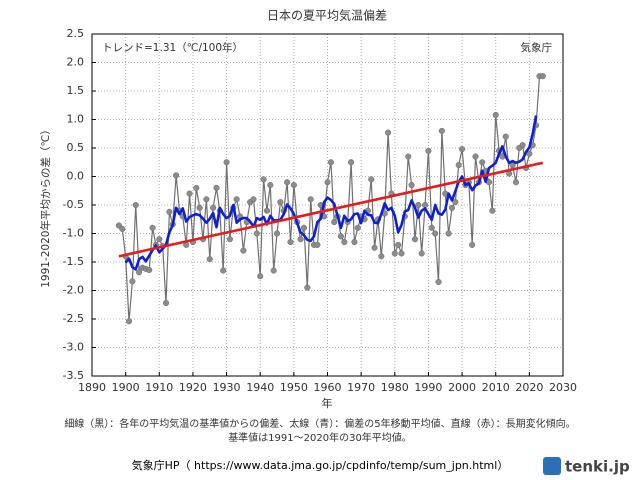 The height and width of the screenshot is (480, 640). Describe the element at coordinates (159, 387) in the screenshot. I see `x-tick-label: 1910` at that location.